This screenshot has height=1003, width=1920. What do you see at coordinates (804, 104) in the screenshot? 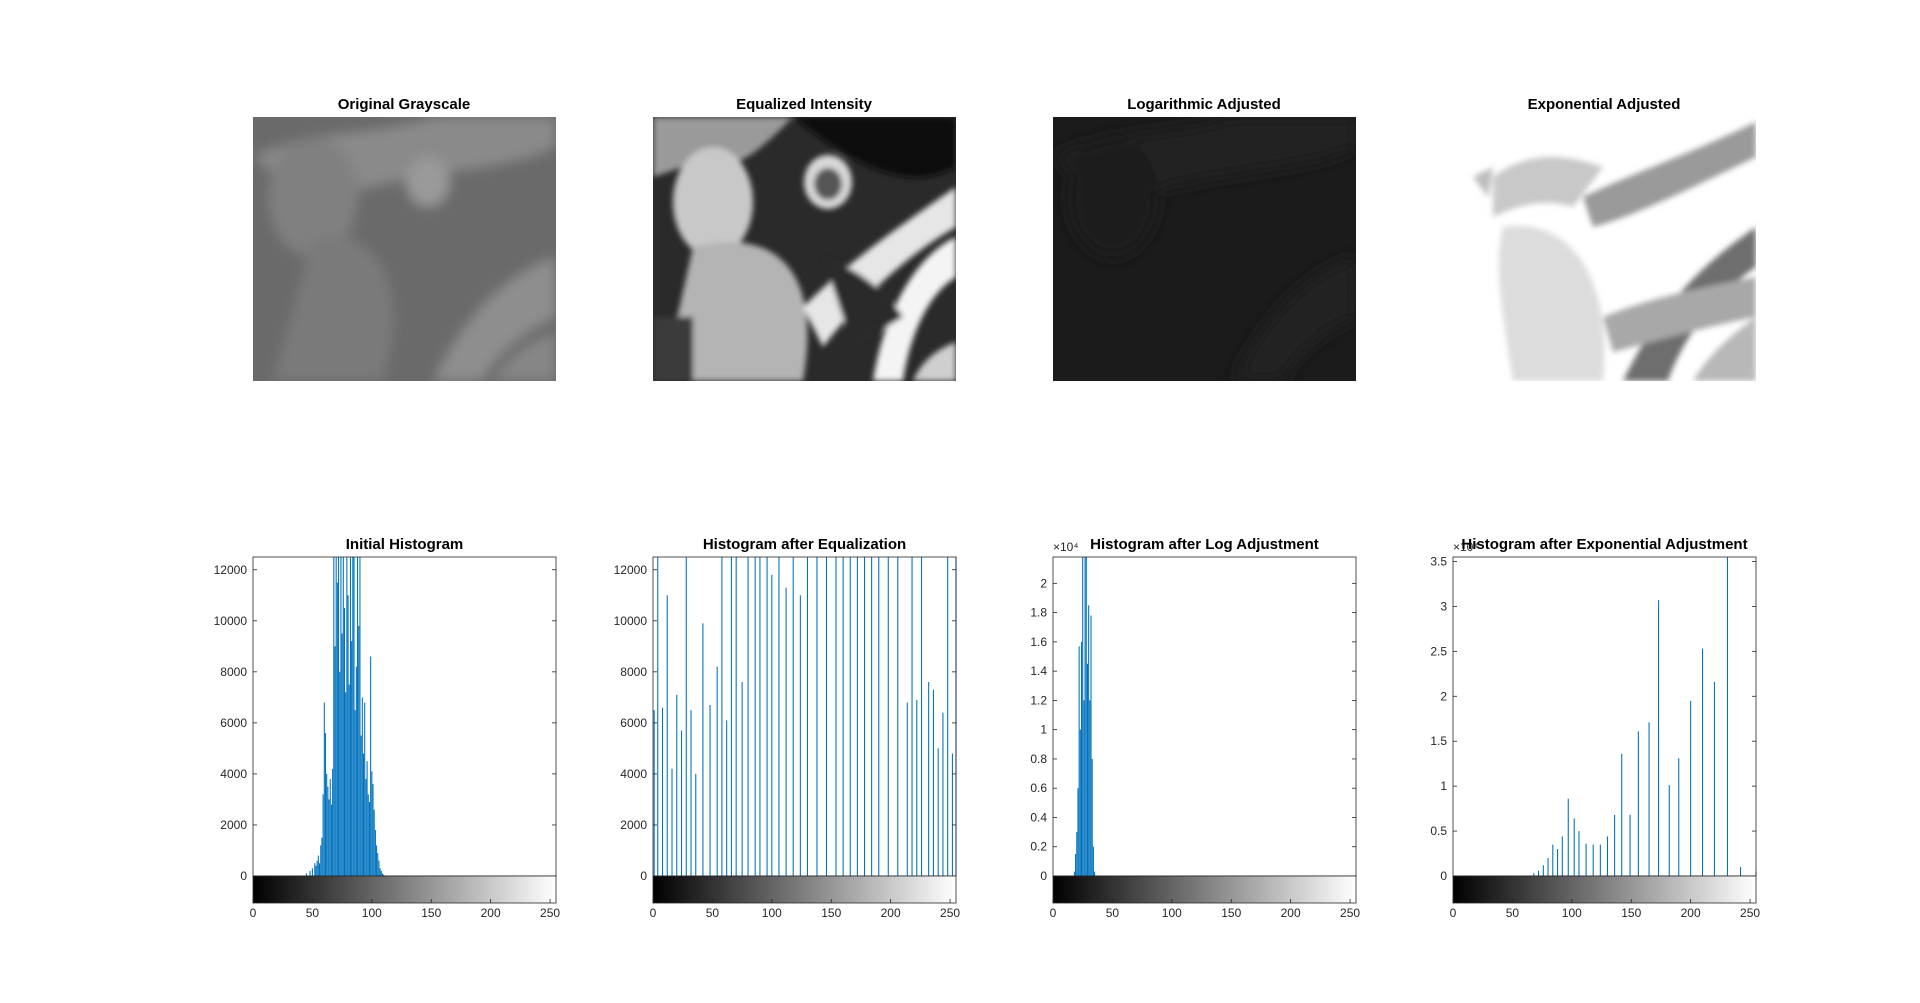
I see `equalized-image-title: Equalized Intensity` at bounding box center [804, 104].